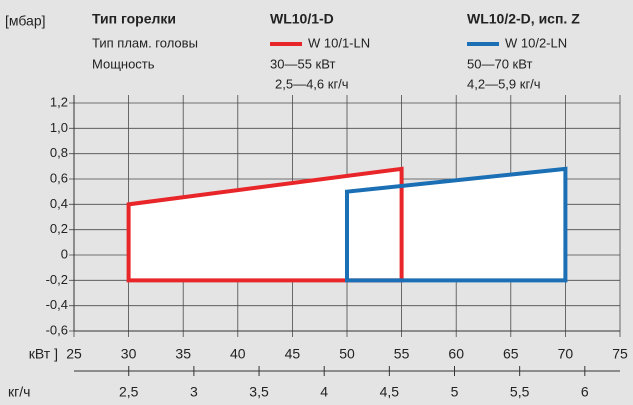 This screenshot has width=633, height=405. What do you see at coordinates (302, 19) in the screenshot?
I see `column-title: WL10/1-D` at bounding box center [302, 19].